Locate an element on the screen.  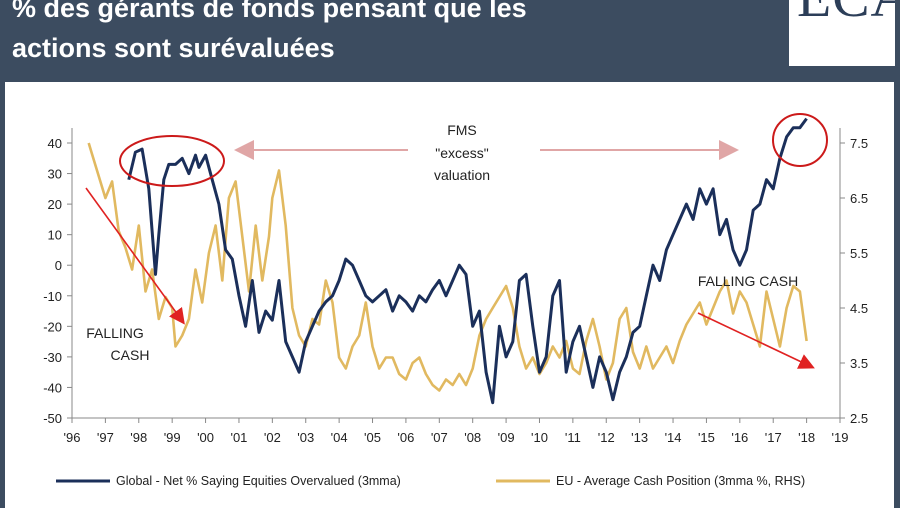
left-tick-label: -50 is located at coordinates (52, 418).